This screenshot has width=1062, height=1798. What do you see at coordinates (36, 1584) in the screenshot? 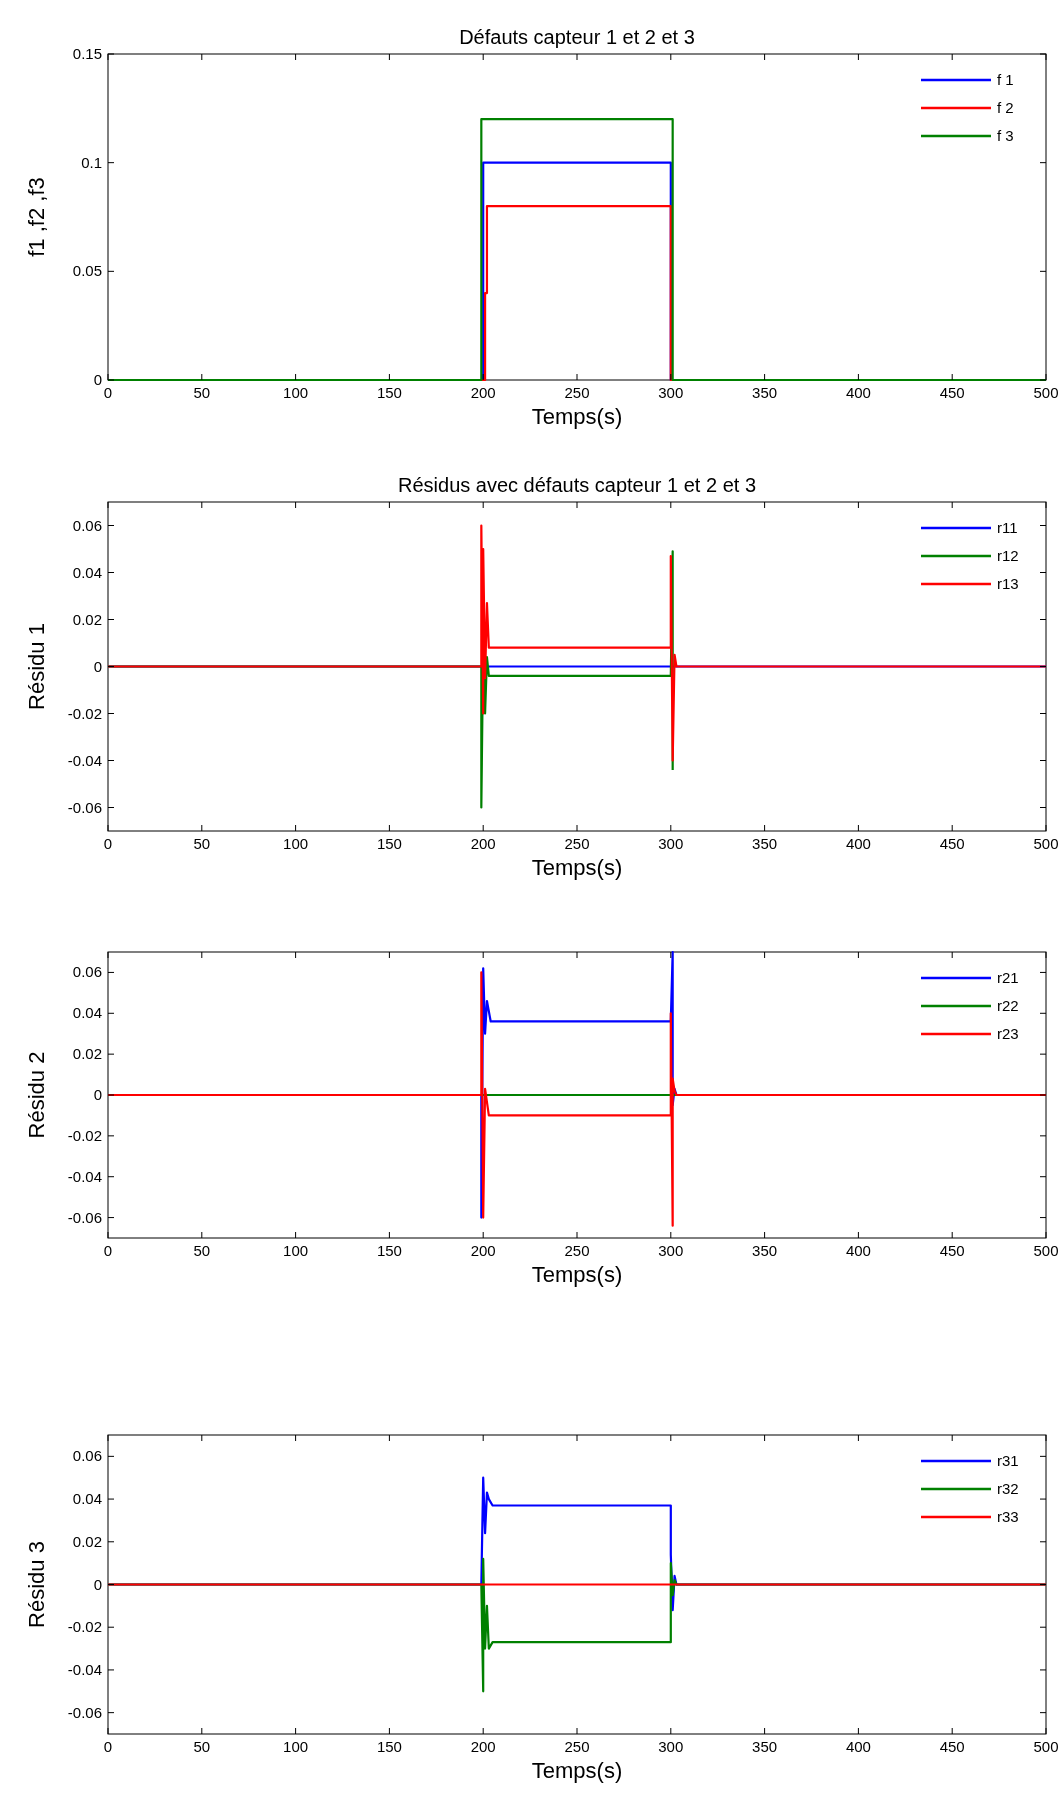
I see `y-axis-title: Résidu 3` at bounding box center [36, 1584].